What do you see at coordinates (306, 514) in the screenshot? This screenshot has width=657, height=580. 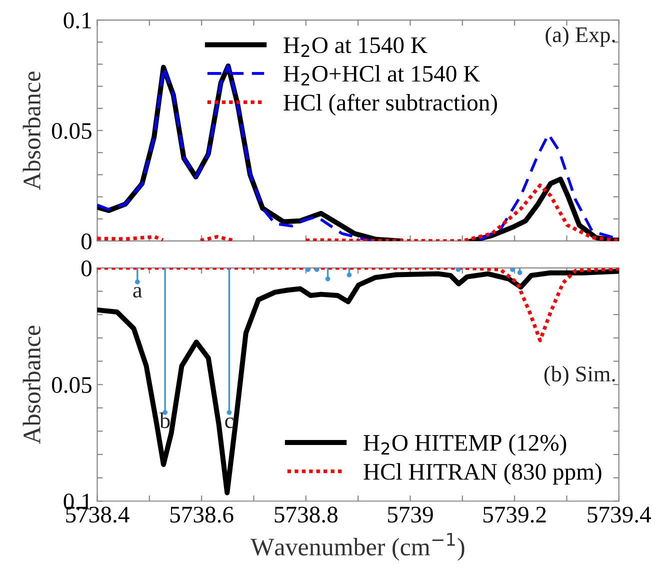 I see `x-tick-label: 5738.8` at bounding box center [306, 514].